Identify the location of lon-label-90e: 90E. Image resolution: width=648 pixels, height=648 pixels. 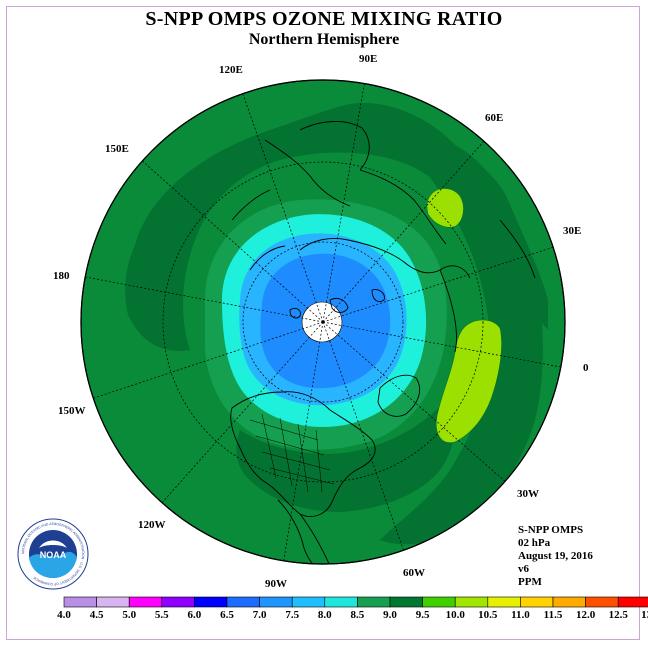
(368, 59).